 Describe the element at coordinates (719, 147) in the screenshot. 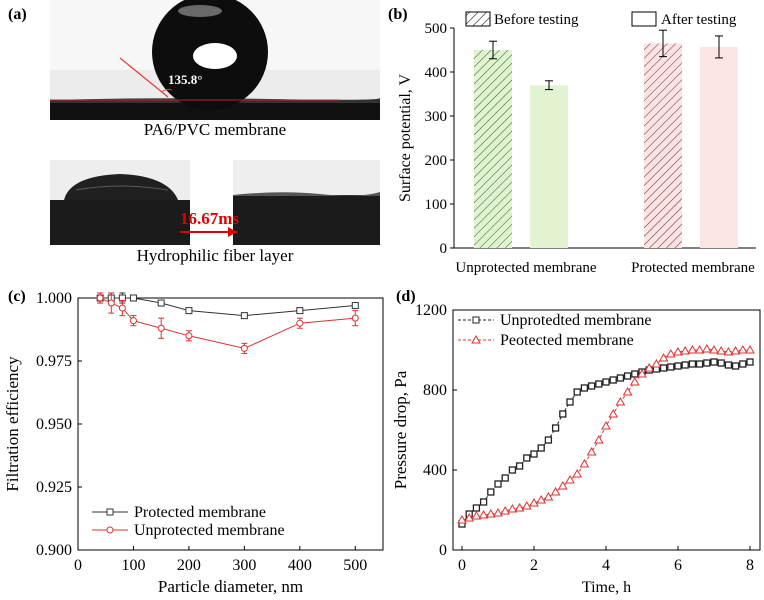

I see `bar-protected-after` at that location.